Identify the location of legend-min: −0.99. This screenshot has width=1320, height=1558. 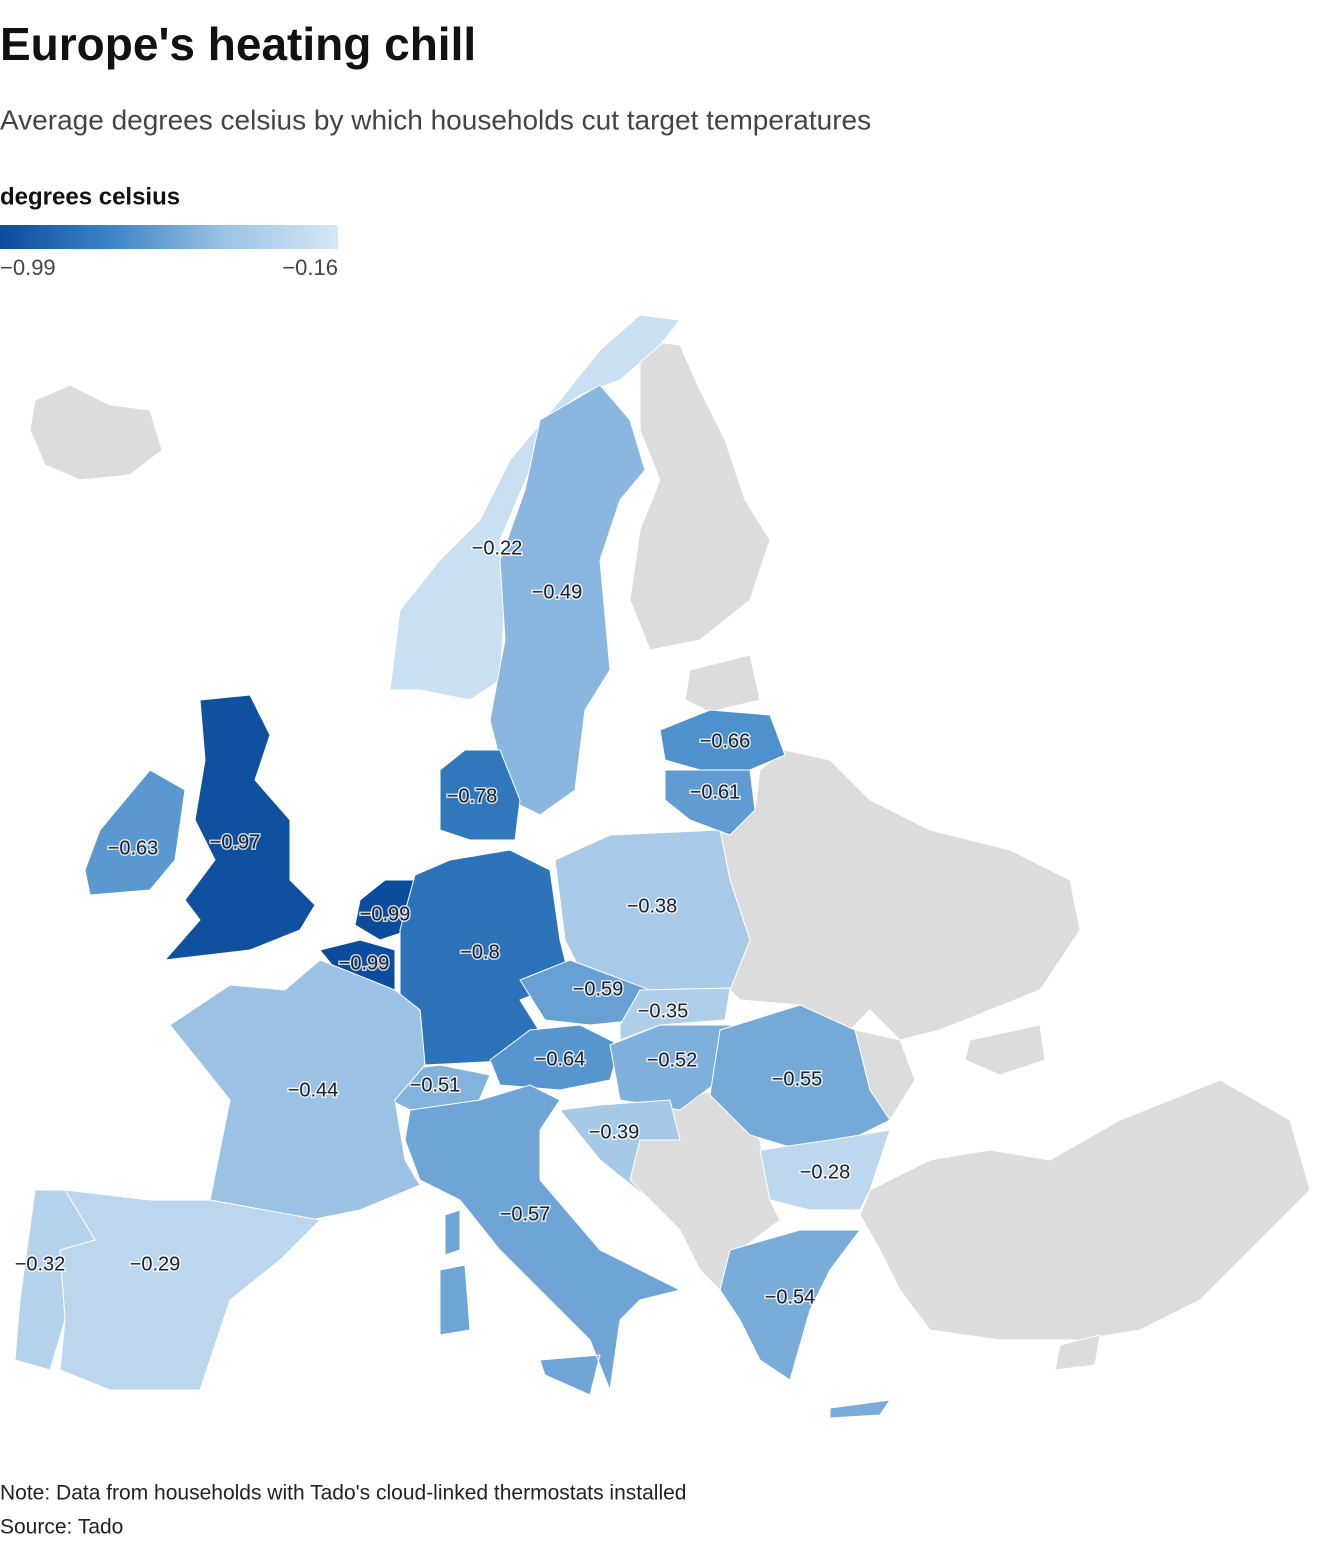
(28, 267).